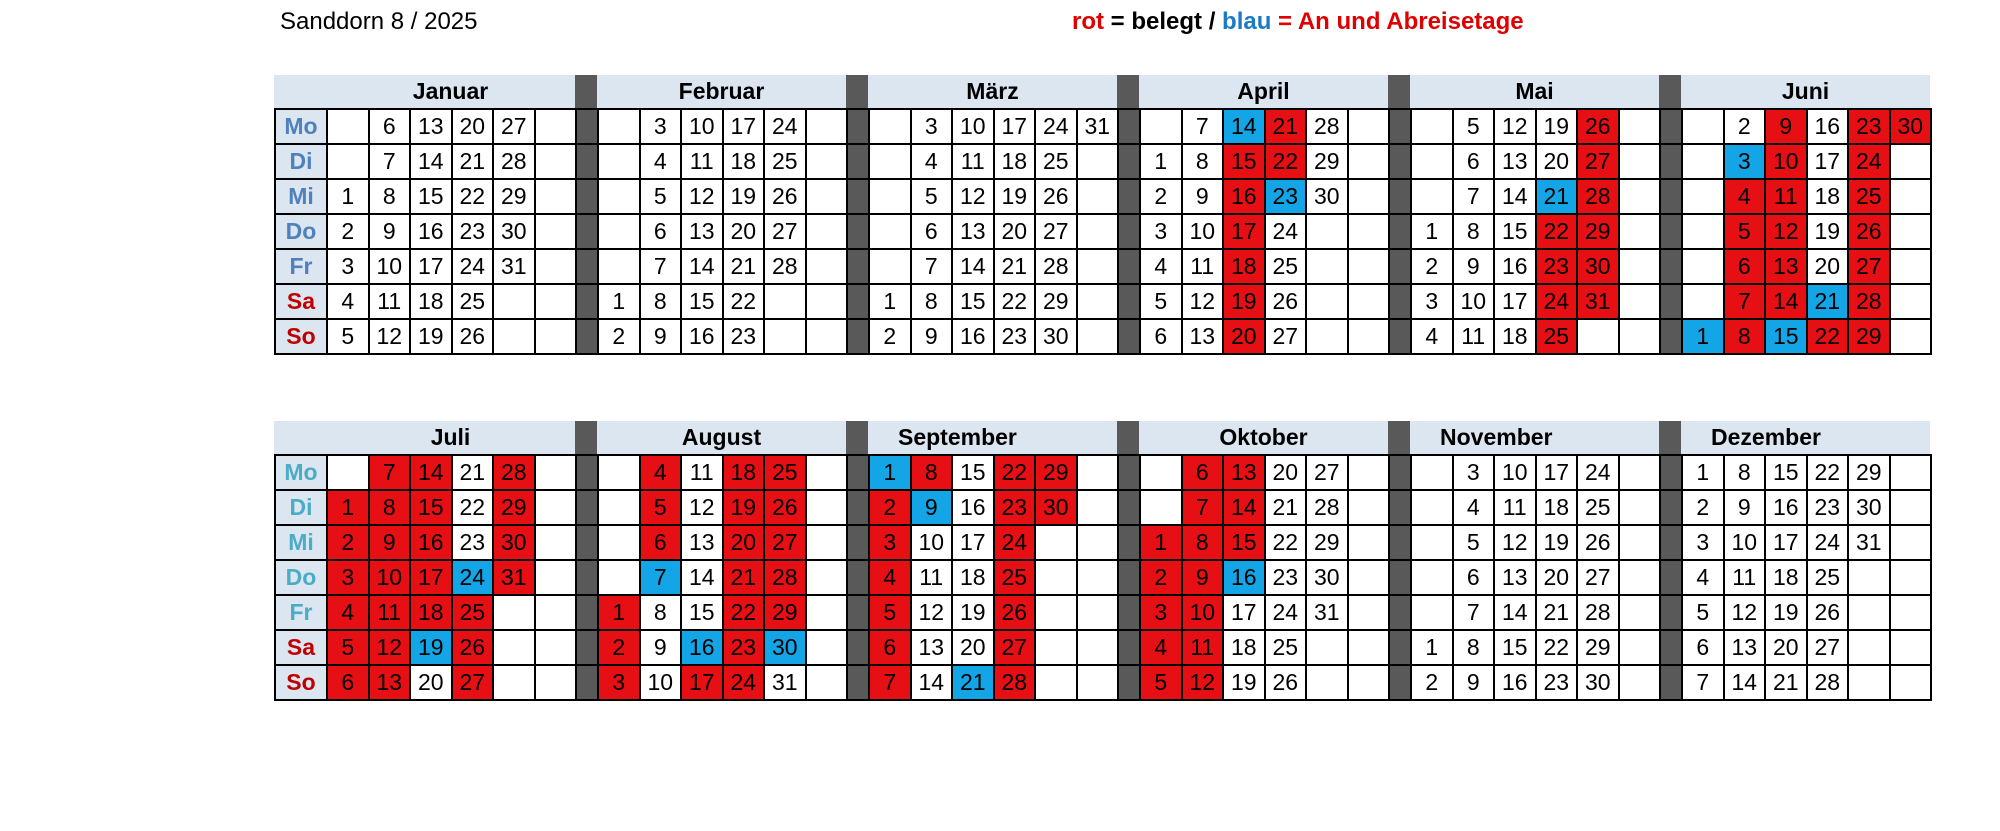 This screenshot has height=831, width=2000. What do you see at coordinates (743, 336) in the screenshot?
I see `date-cell: 23` at bounding box center [743, 336].